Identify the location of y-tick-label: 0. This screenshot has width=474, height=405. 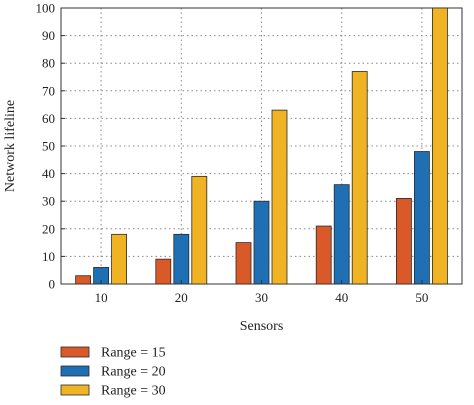
(52, 284).